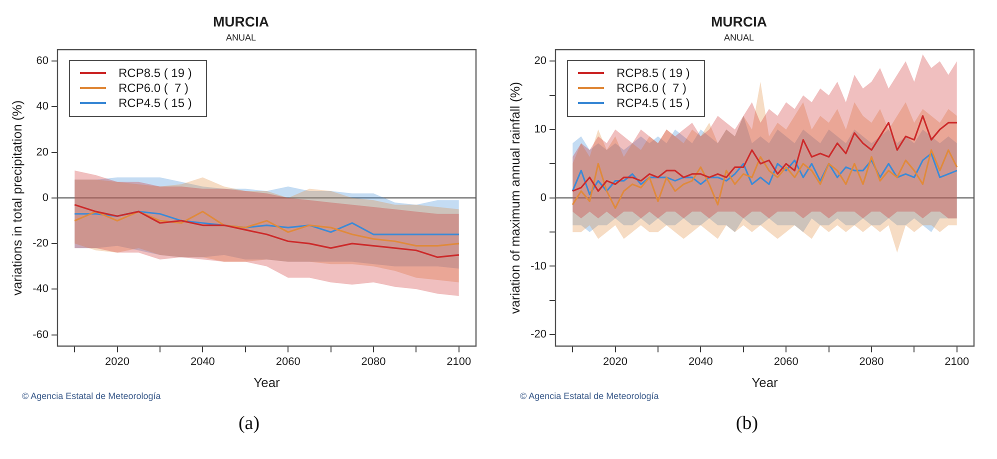  I want to click on y-tick-label: -10, so click(538, 266).